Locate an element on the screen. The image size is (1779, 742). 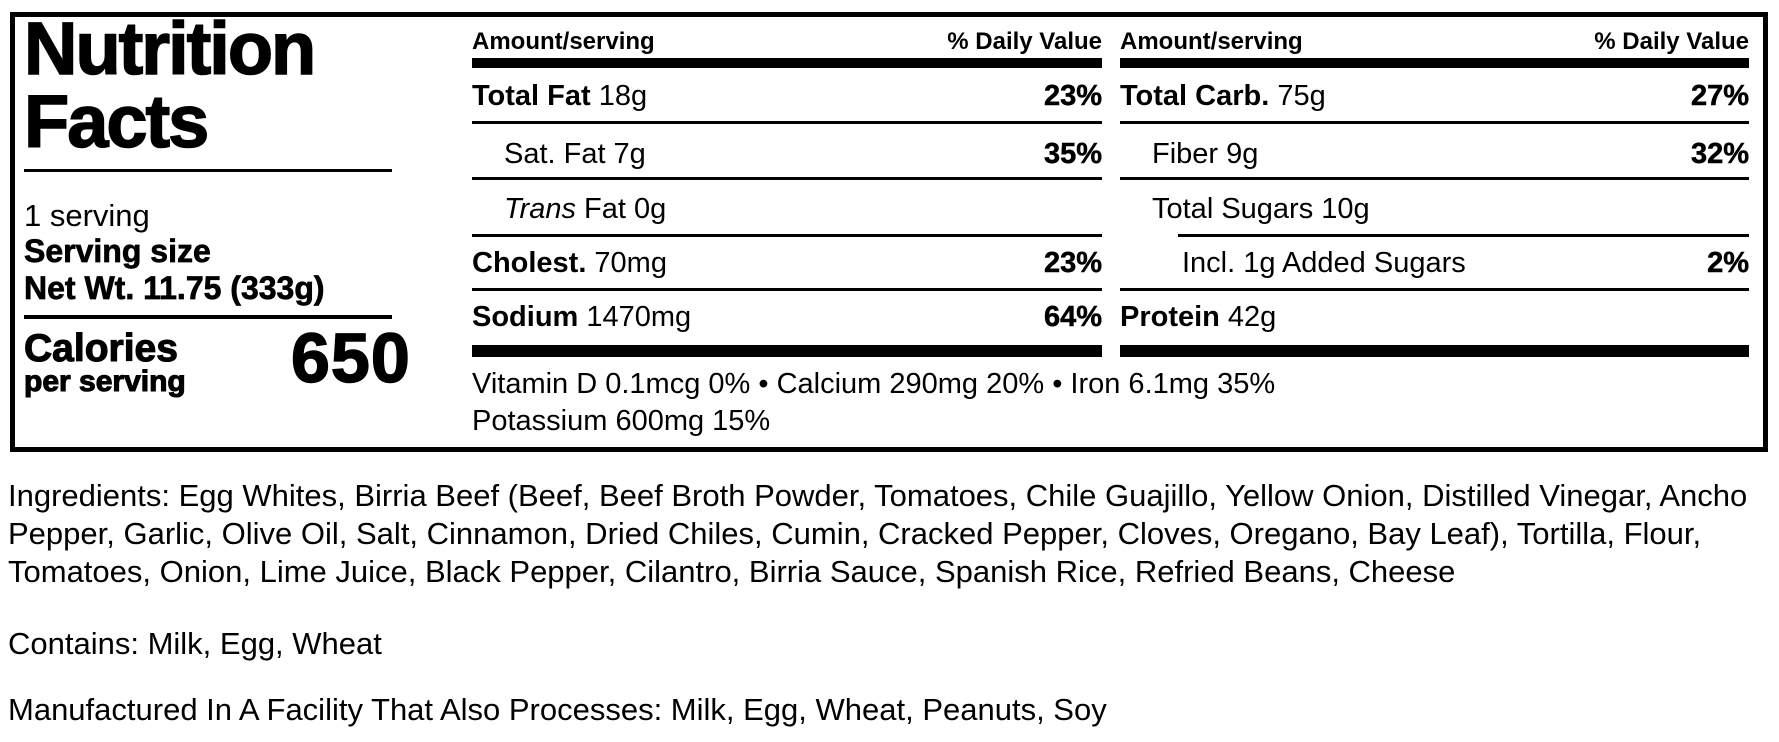
net-weight-value: Net Wt. 11.75 (333g) is located at coordinates (174, 288).